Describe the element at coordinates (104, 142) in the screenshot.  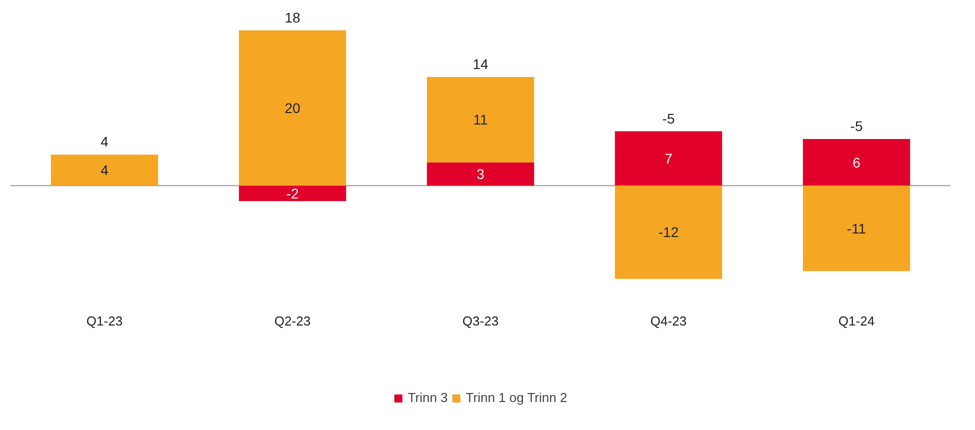
I see `total-label: 4` at that location.